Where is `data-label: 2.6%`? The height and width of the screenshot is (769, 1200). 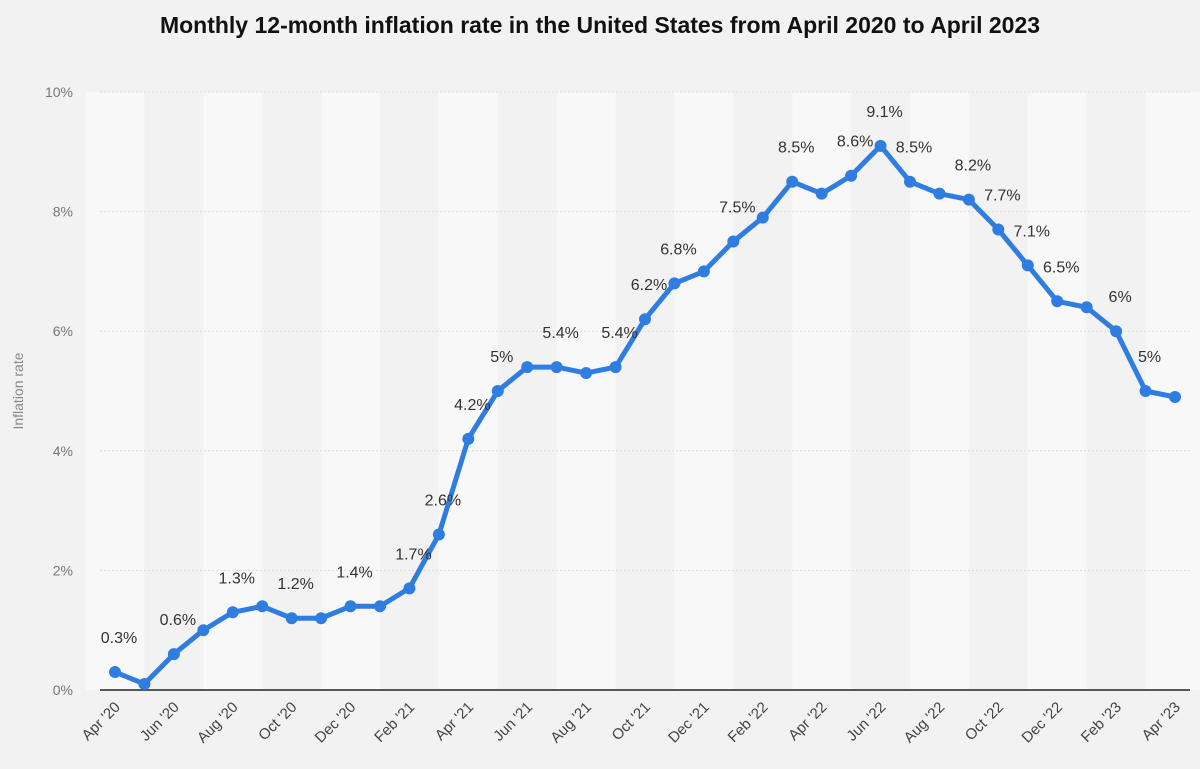
data-label: 2.6% is located at coordinates (443, 501).